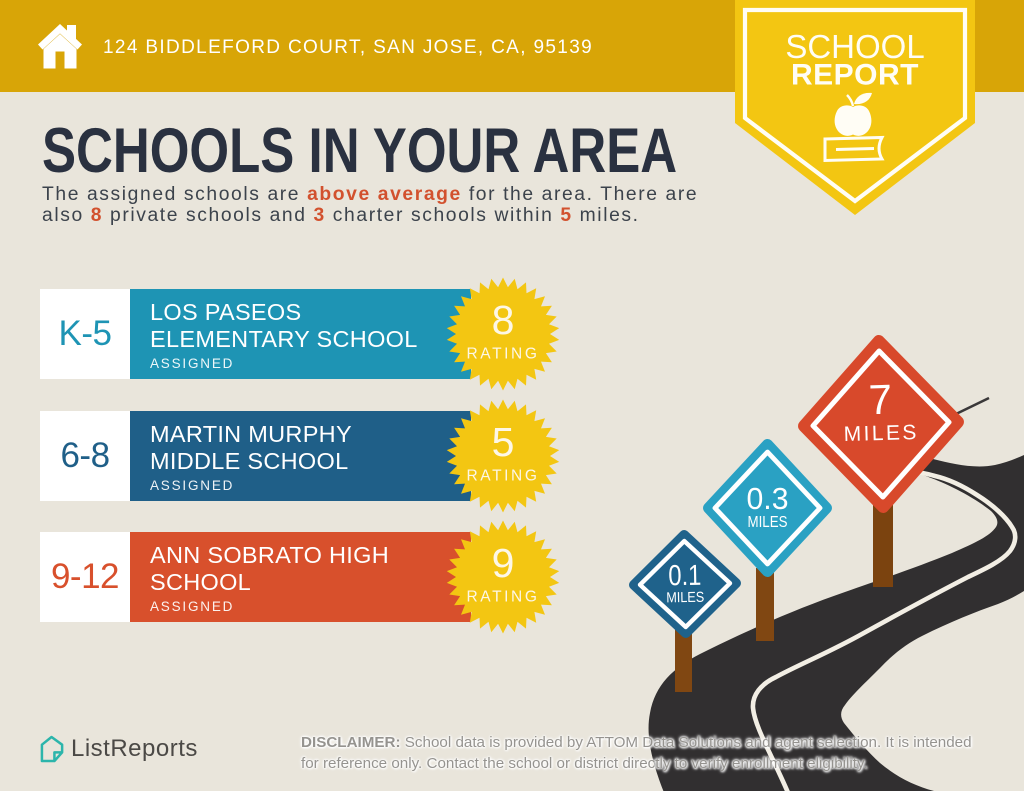 The width and height of the screenshot is (1024, 791). I want to click on svg-text: 0.3, so click(768, 498).